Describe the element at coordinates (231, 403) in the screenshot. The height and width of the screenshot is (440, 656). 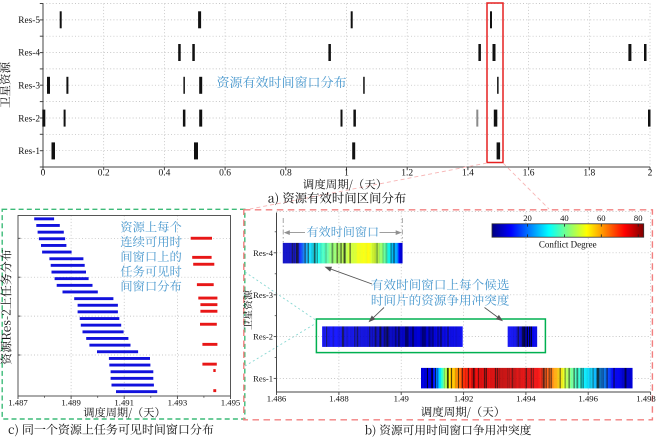
I see `svg-text: 1.495` at that location.